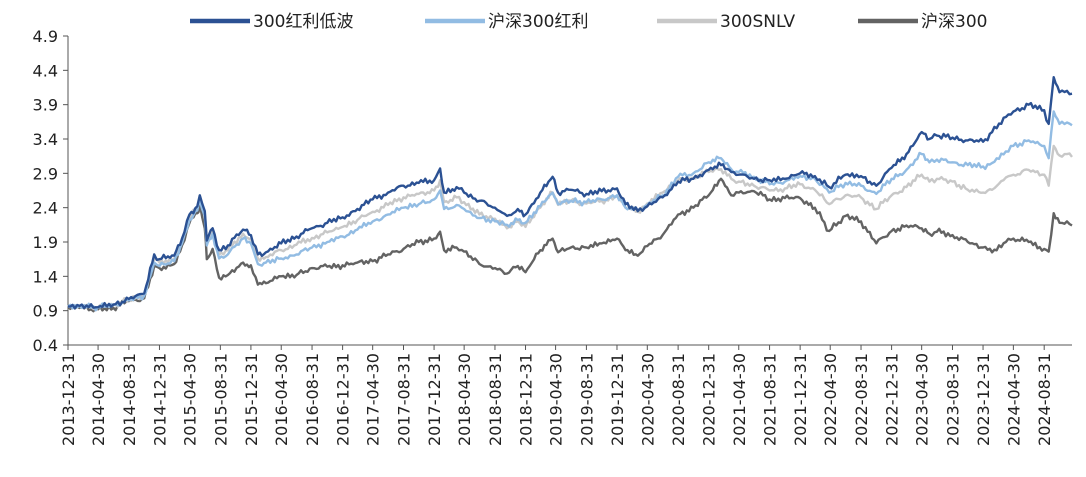 This screenshot has height=477, width=1086. What do you see at coordinates (586, 399) in the screenshot?
I see `x-tick-label: 2019-08-31` at bounding box center [586, 399].